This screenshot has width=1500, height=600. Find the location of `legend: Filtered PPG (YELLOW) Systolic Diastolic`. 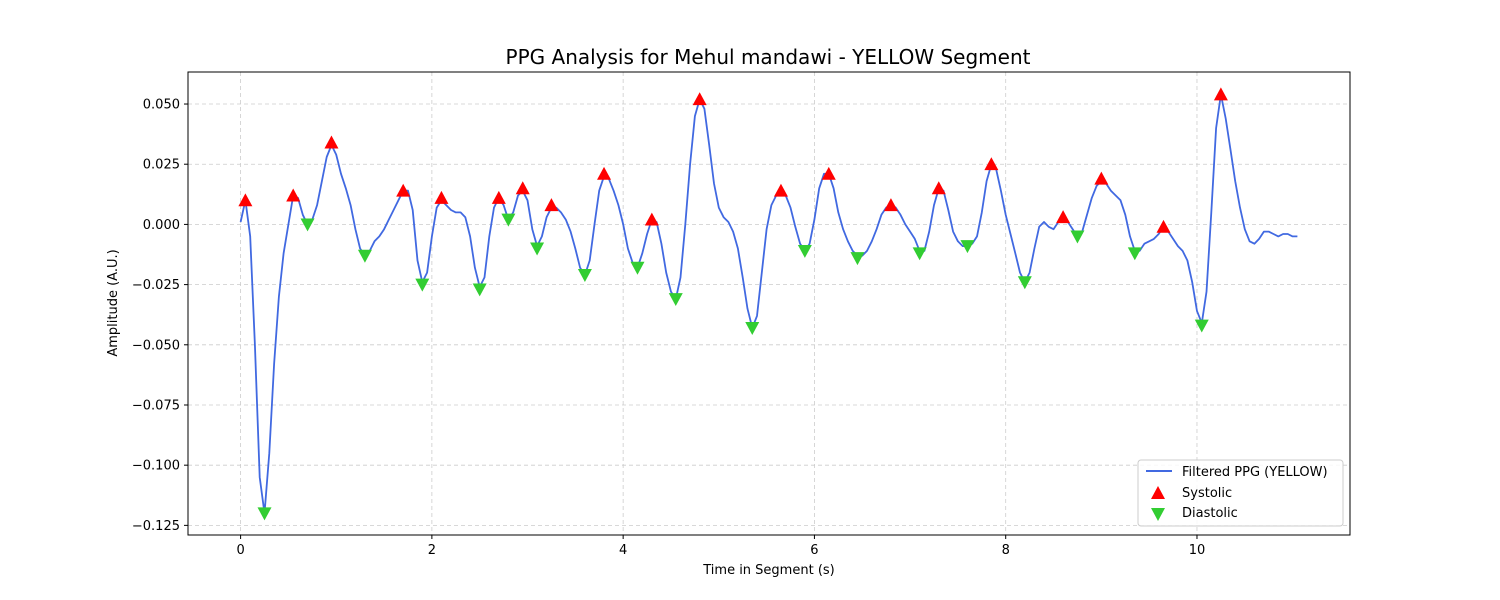

legend: Filtered PPG (YELLOW) Systolic Diastolic is located at coordinates (1240, 493).